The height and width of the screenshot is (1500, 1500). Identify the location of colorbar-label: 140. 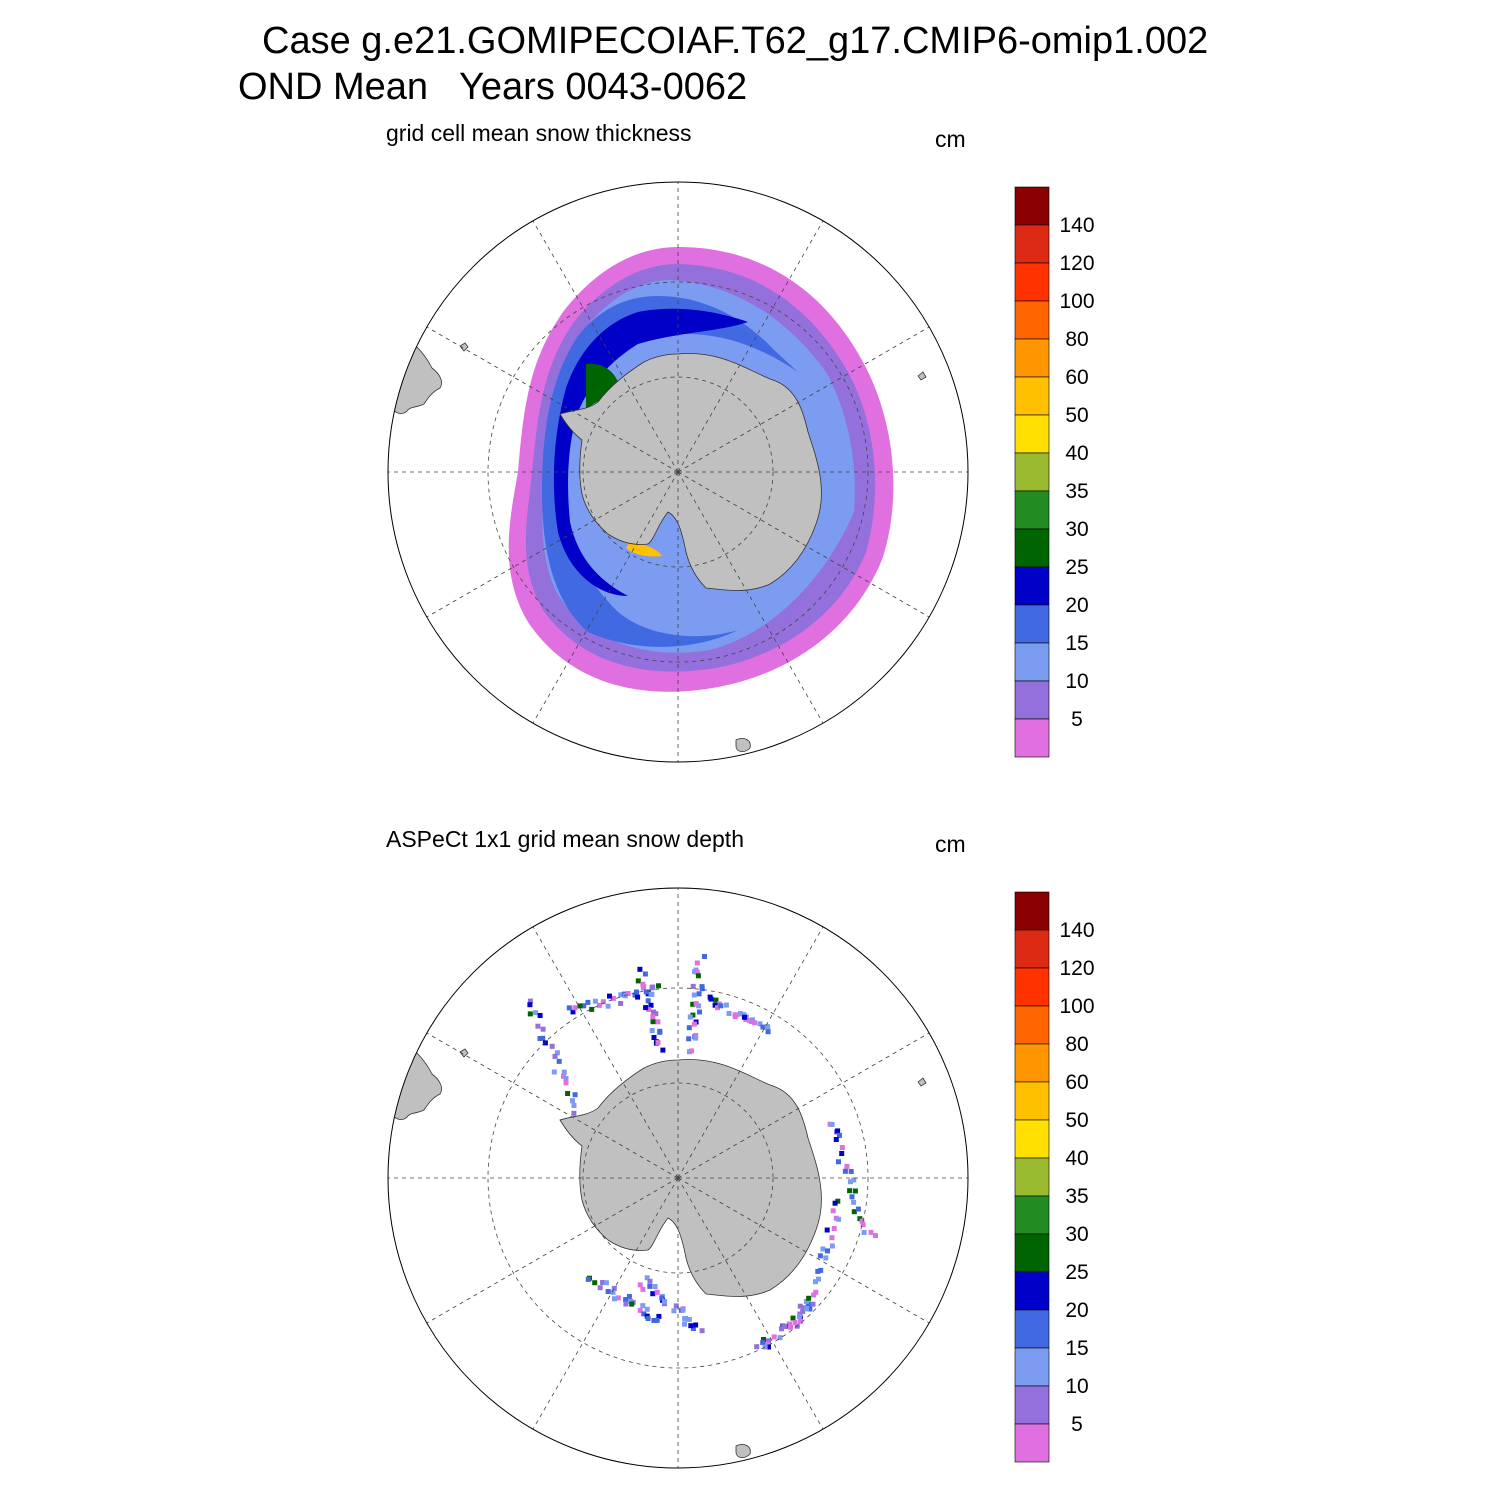
(1076, 225).